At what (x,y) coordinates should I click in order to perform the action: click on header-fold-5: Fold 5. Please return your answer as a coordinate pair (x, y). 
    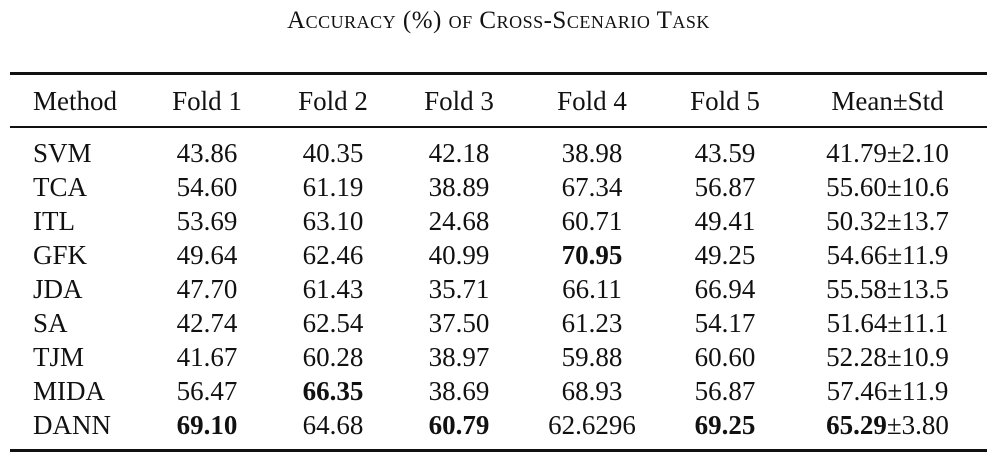
    Looking at the image, I should click on (725, 101).